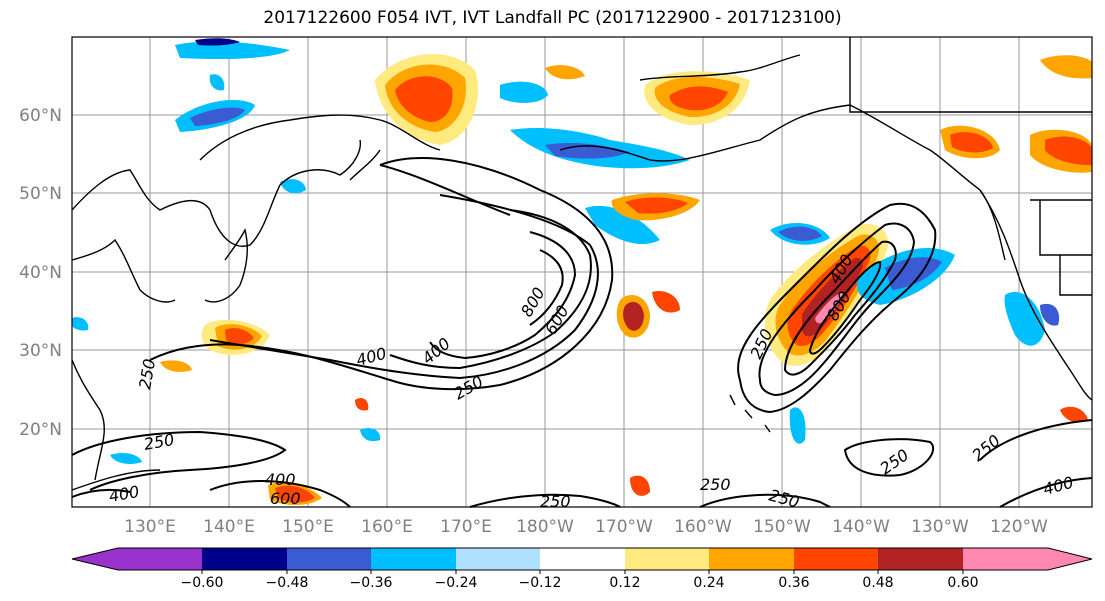 Image resolution: width=1105 pixels, height=601 pixels. What do you see at coordinates (40, 116) in the screenshot?
I see `lat-label: 60°N` at bounding box center [40, 116].